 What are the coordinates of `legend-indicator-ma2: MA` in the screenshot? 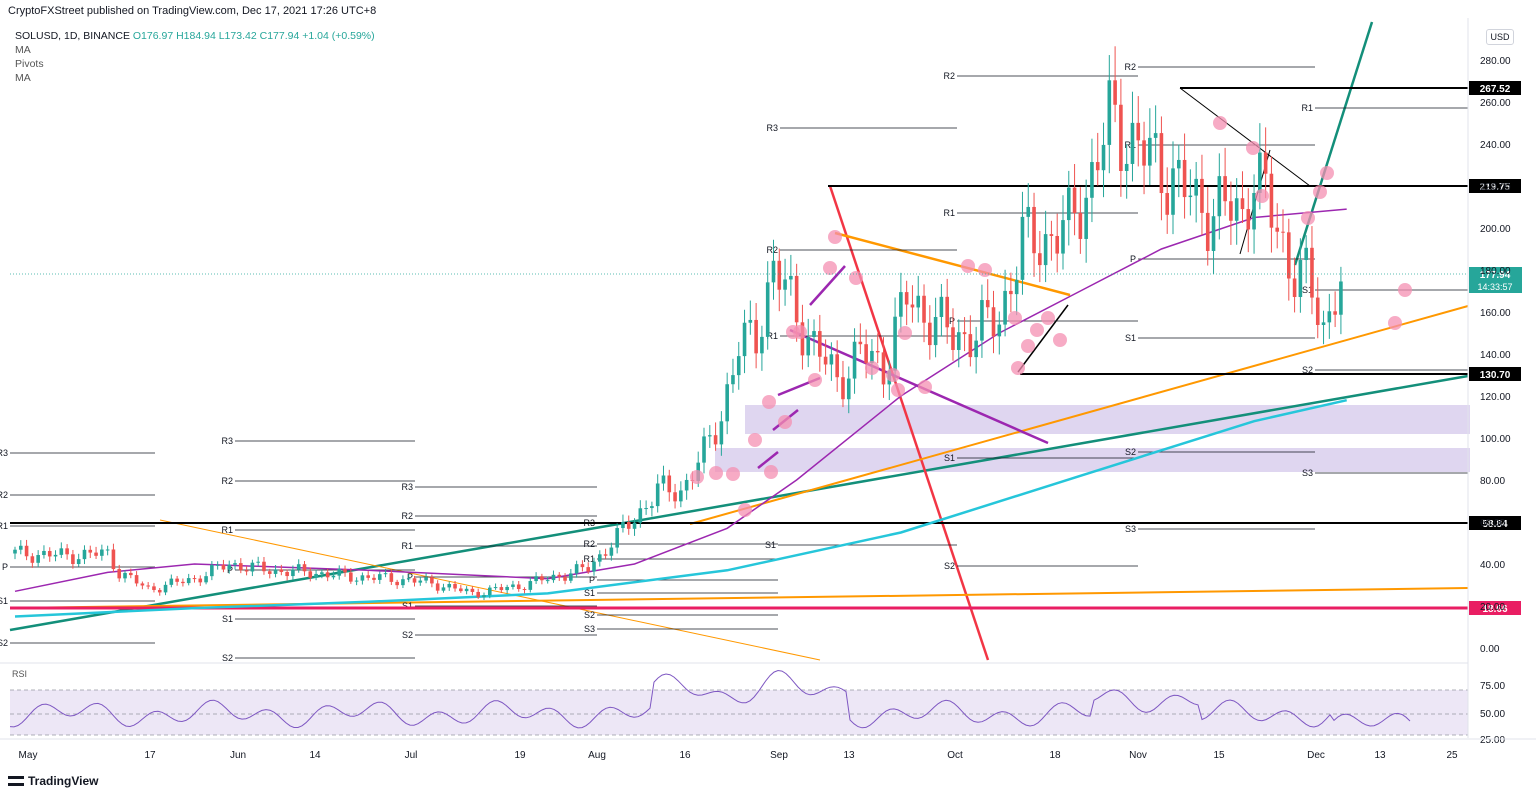 It's located at (23, 78).